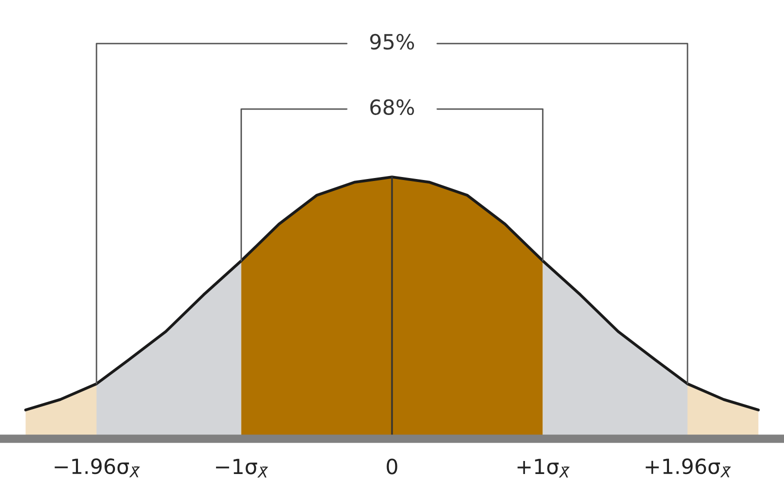 This screenshot has height=493, width=784. I want to click on text: 68%, so click(392, 107).